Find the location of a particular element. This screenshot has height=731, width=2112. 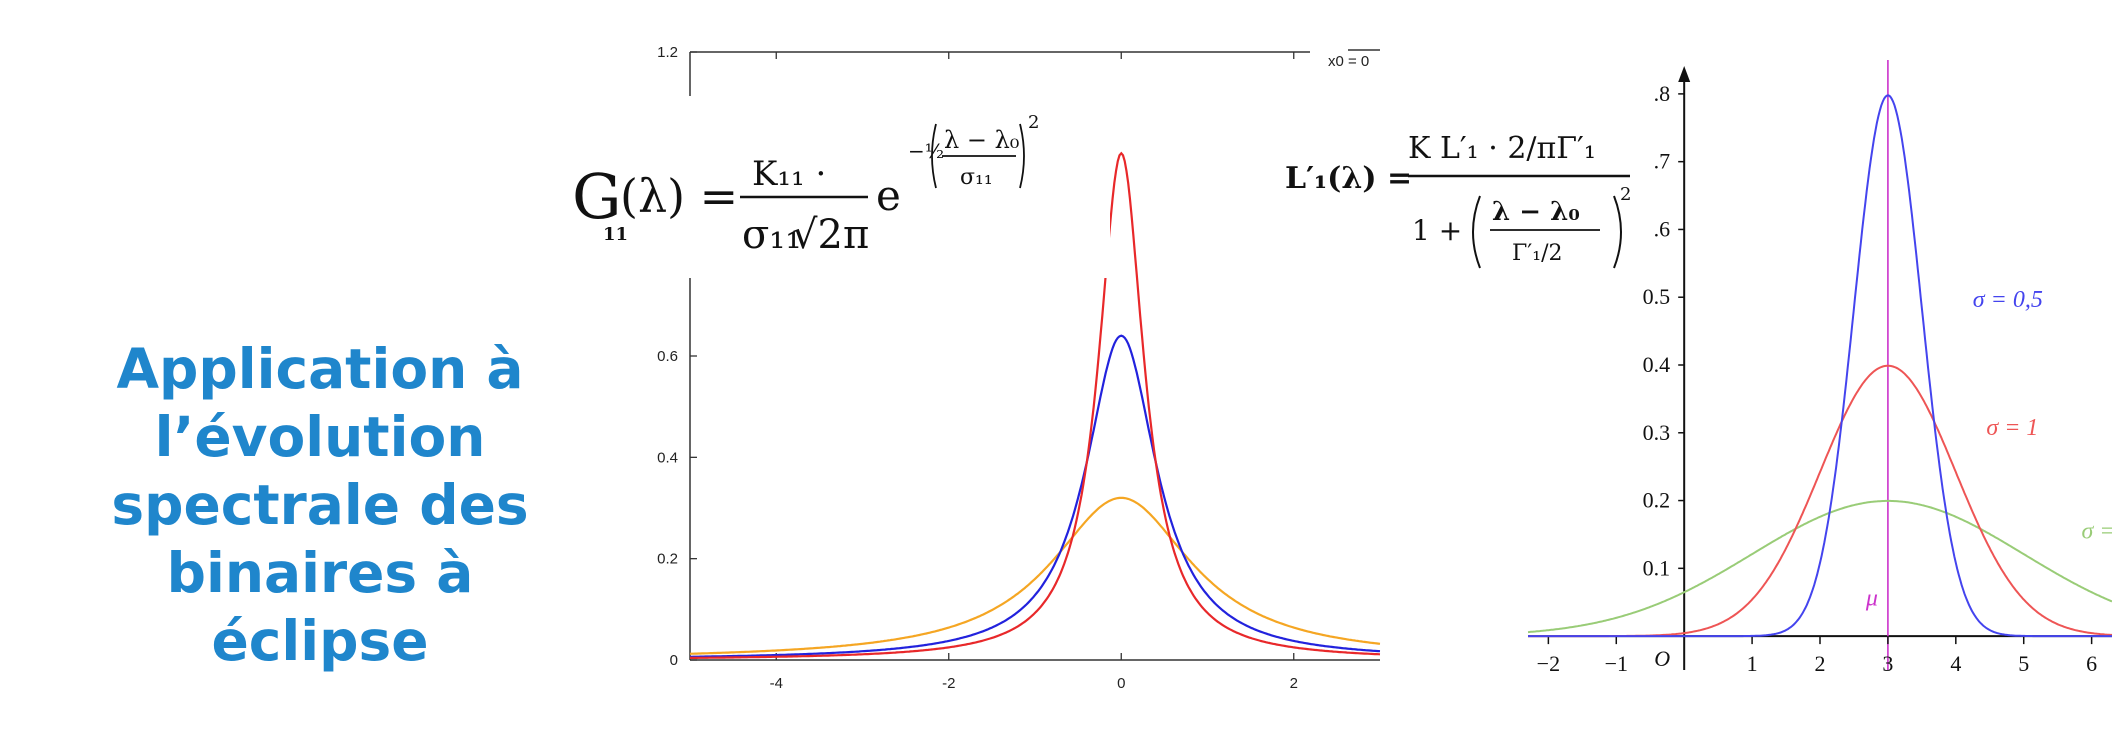

formula-G-num: K₁₁ · is located at coordinates (789, 174).